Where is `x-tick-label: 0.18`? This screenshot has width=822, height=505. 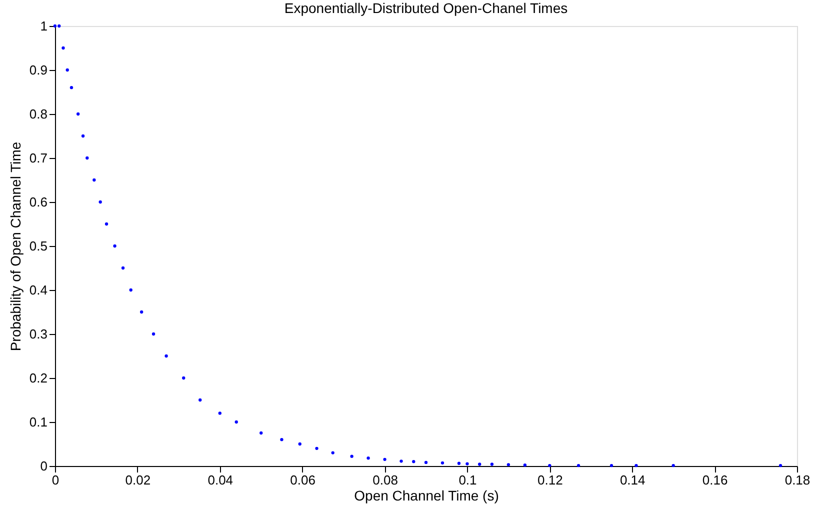 x-tick-label: 0.18 is located at coordinates (797, 480).